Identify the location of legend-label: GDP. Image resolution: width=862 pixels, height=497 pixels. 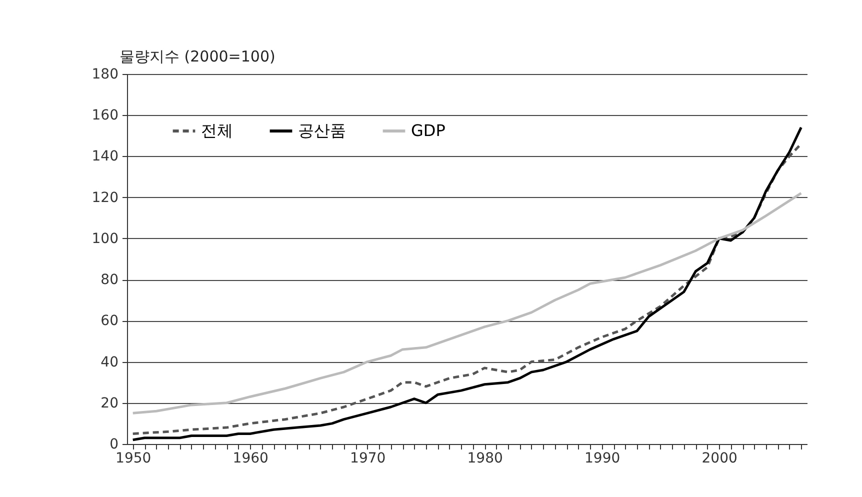
(428, 130).